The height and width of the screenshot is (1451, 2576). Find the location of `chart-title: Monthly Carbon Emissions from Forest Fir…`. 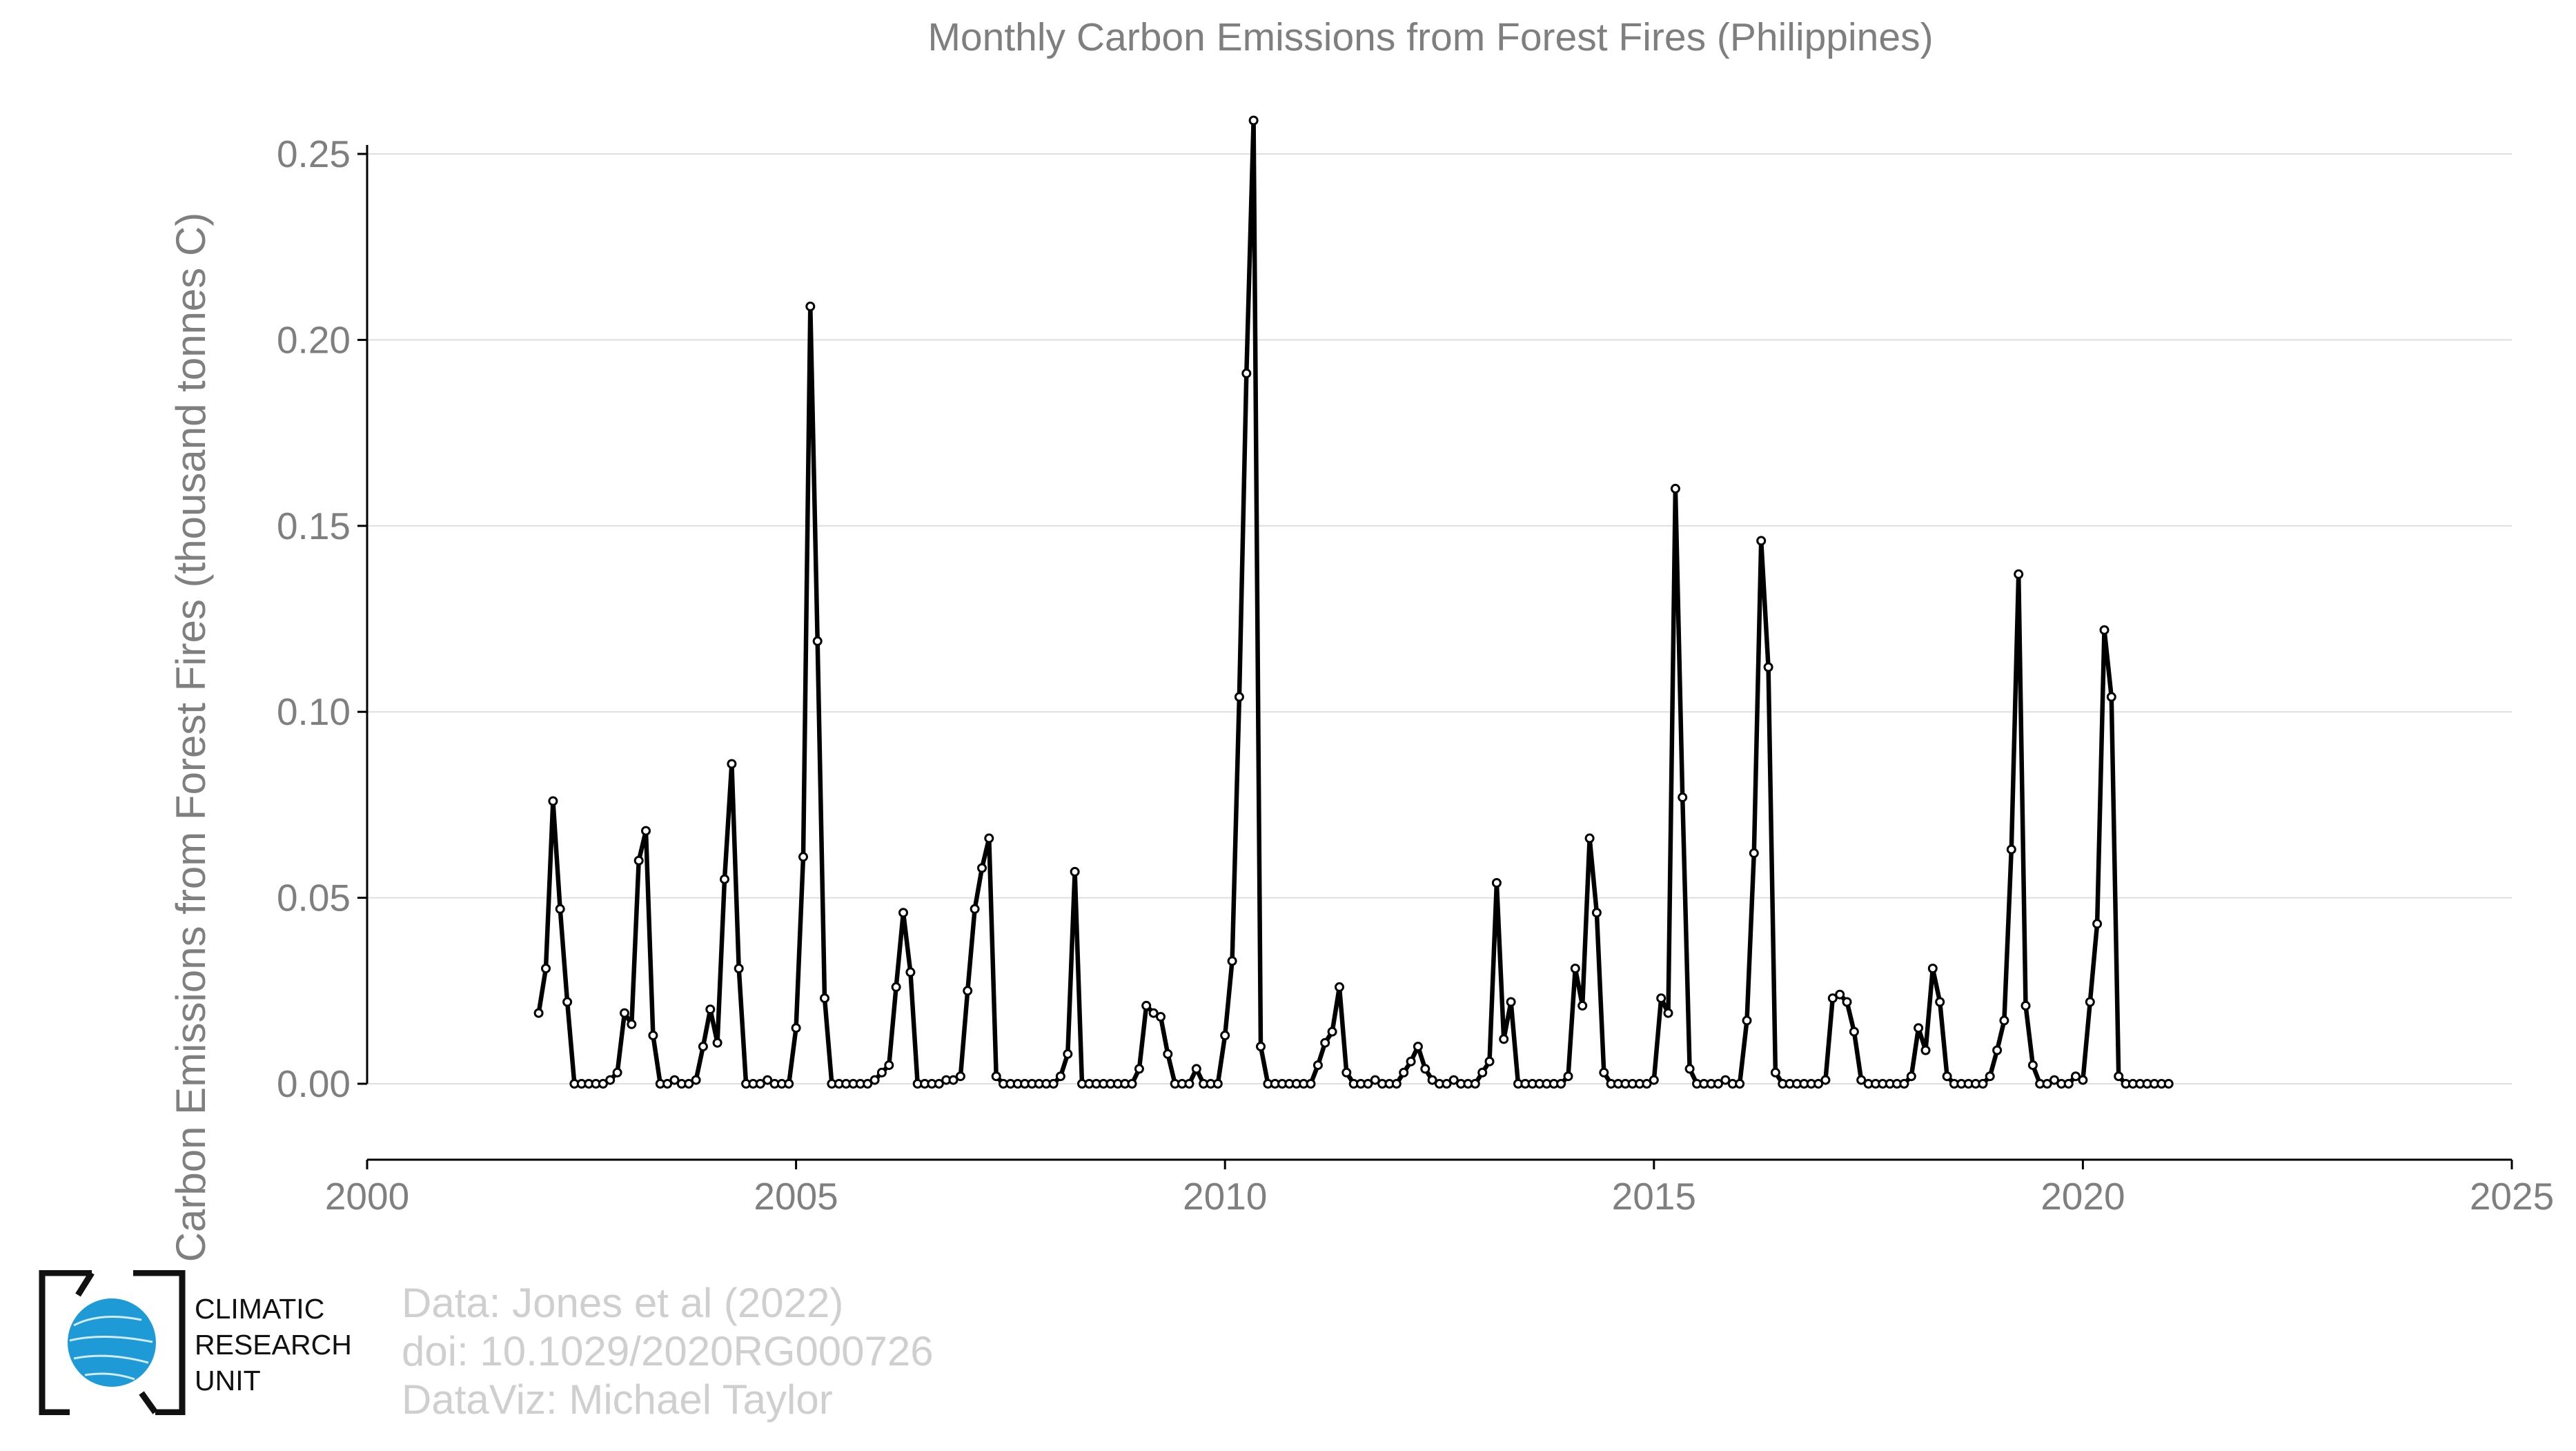

chart-title: Monthly Carbon Emissions from Forest Fir… is located at coordinates (1430, 37).